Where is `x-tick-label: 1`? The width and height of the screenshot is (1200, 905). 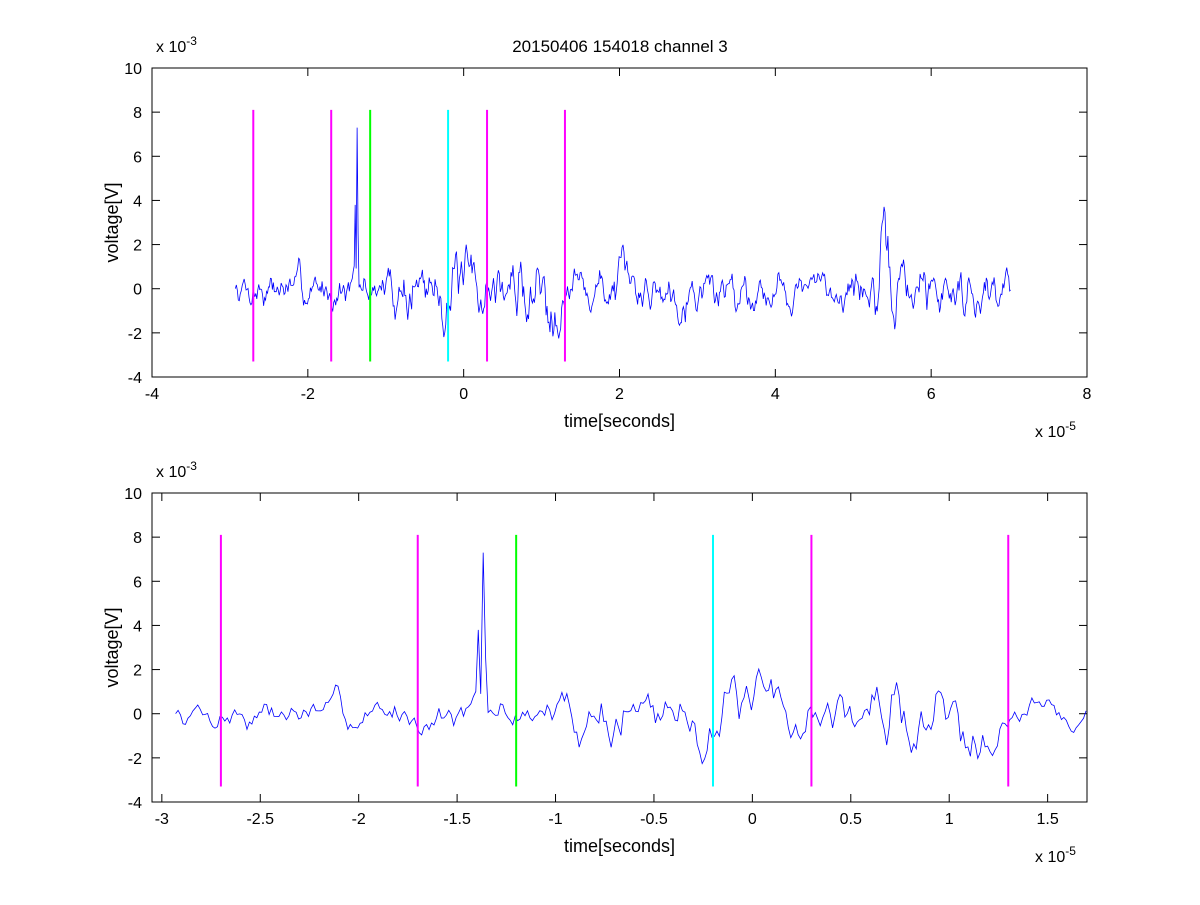 x-tick-label: 1 is located at coordinates (949, 819).